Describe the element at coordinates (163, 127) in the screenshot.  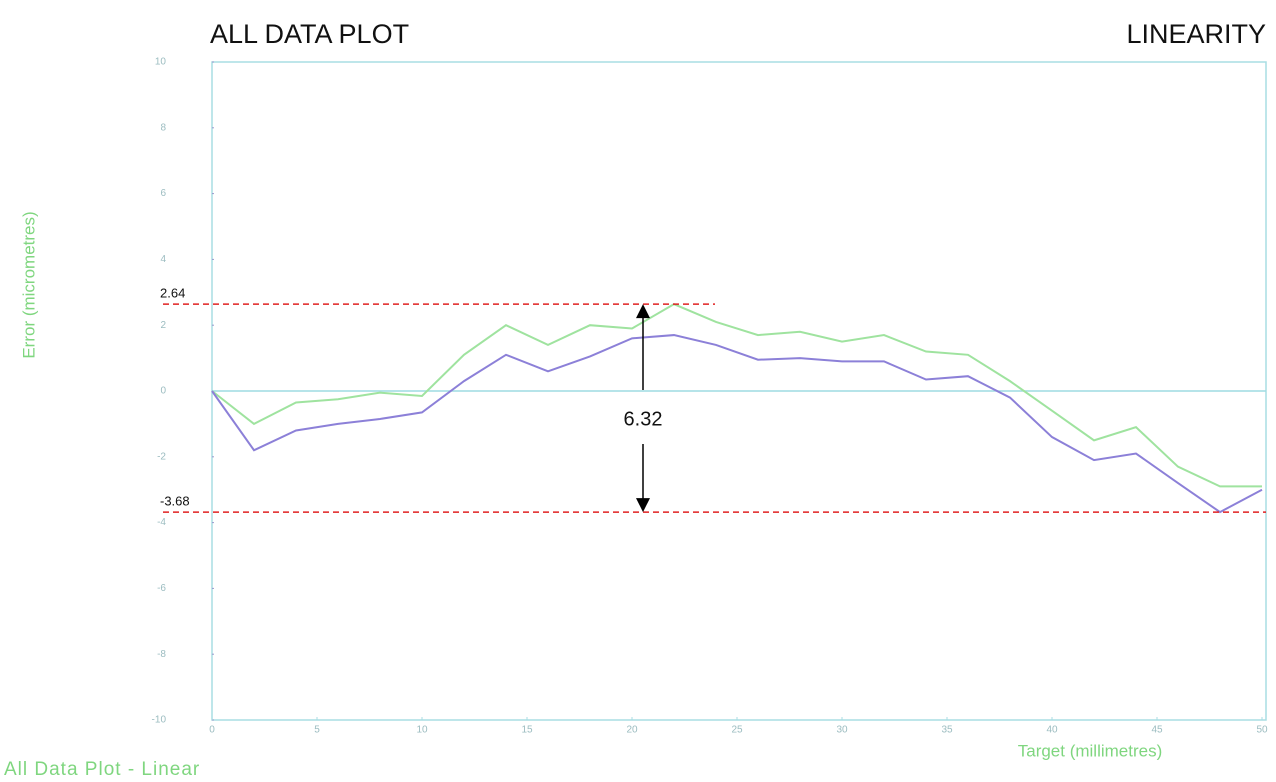
I see `y-tick-label: 8` at that location.